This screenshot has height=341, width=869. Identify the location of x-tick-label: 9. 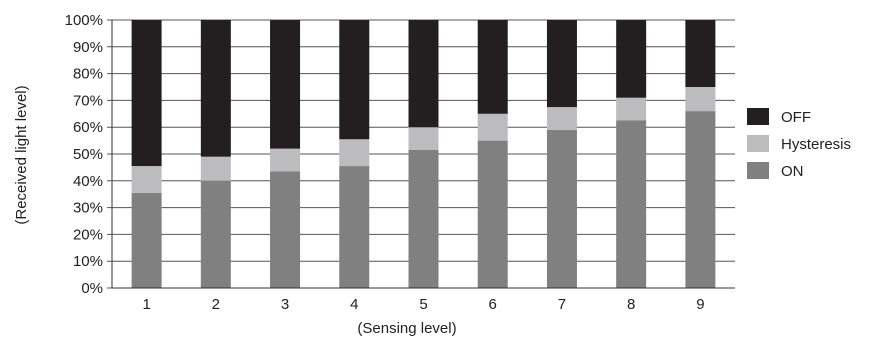
(700, 304).